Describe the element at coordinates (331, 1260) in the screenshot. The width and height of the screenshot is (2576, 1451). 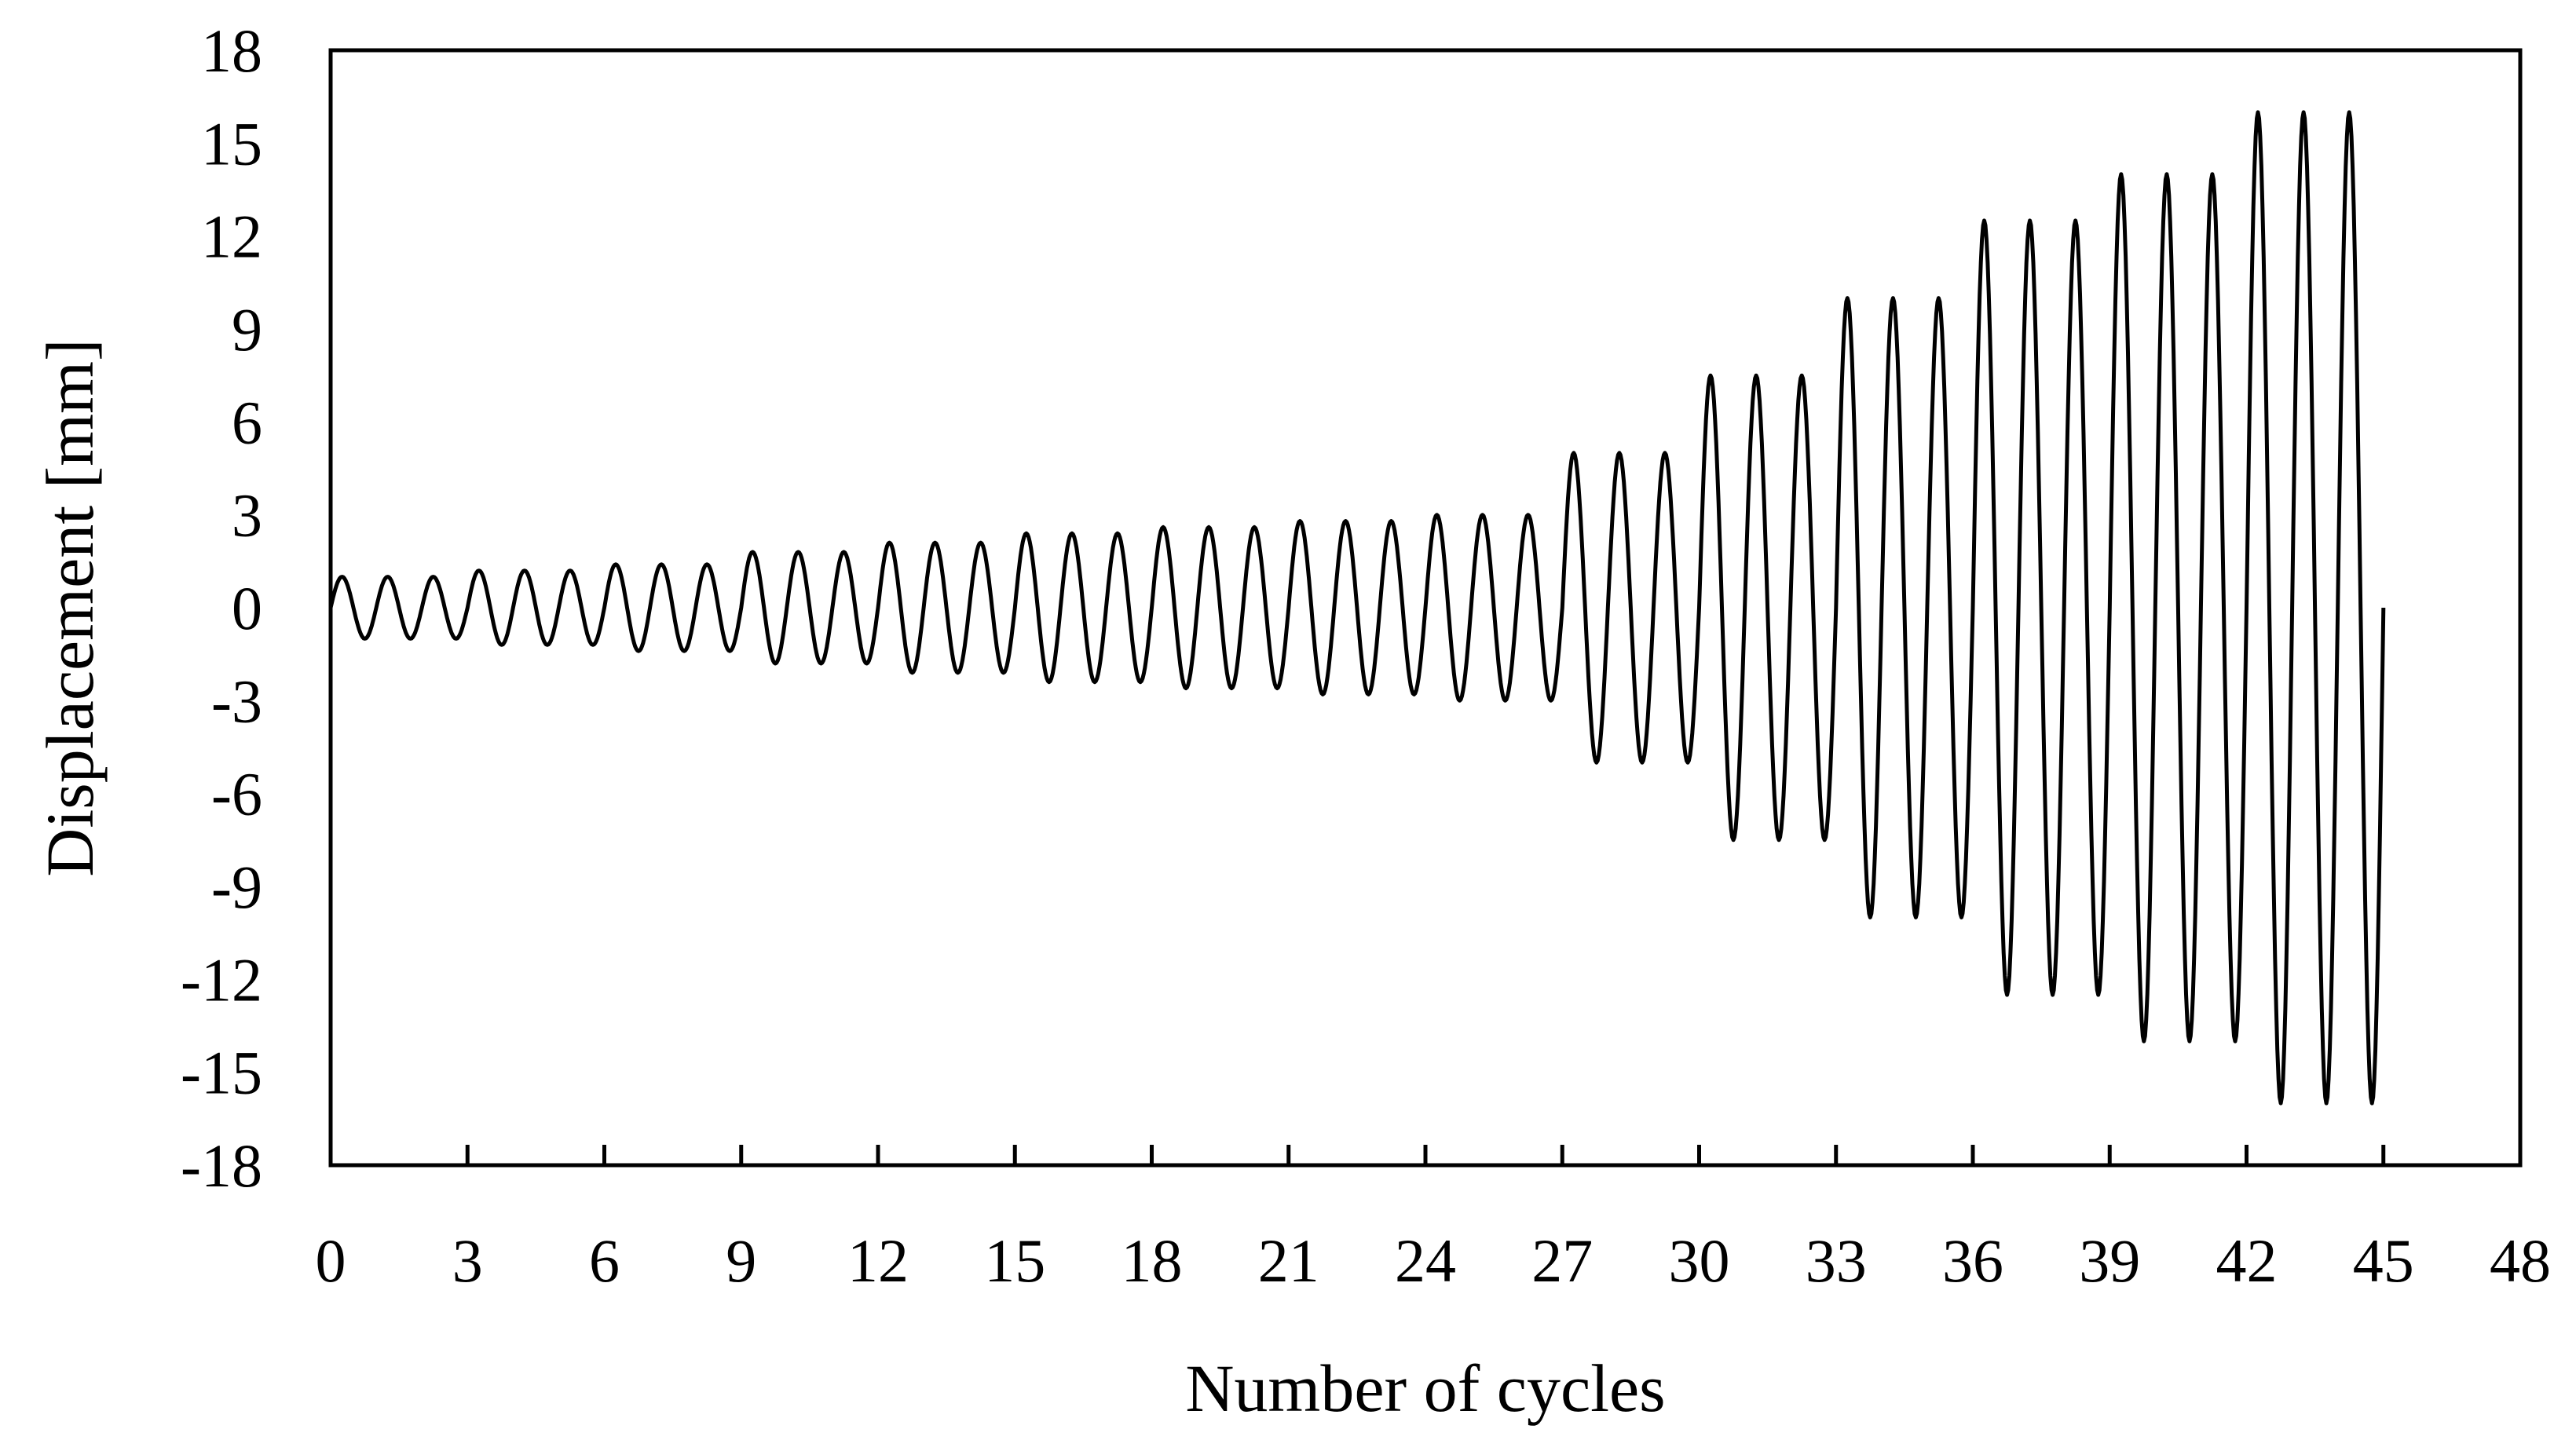
I see `x-tick-label: 0` at that location.